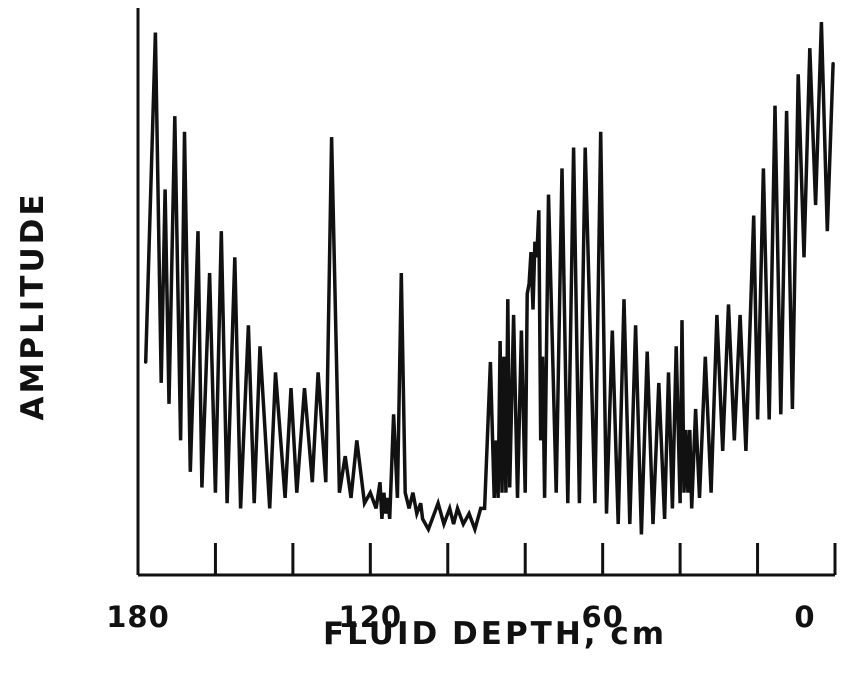  I want to click on y-axis-label: AMPLITUDE, so click(33, 306).